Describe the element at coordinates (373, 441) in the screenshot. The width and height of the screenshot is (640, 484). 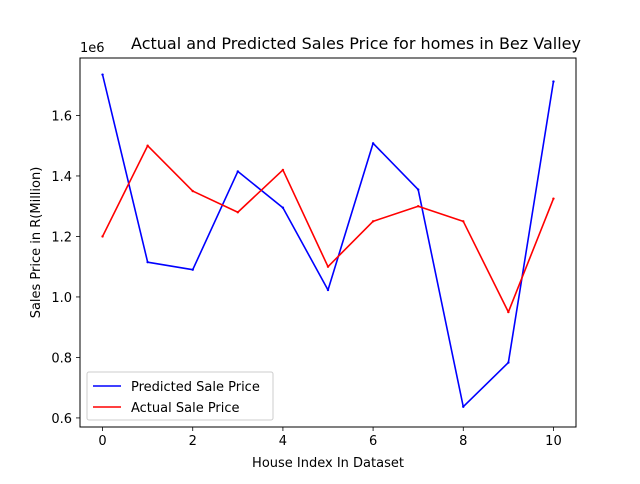
I see `x-tick-label: 6` at that location.